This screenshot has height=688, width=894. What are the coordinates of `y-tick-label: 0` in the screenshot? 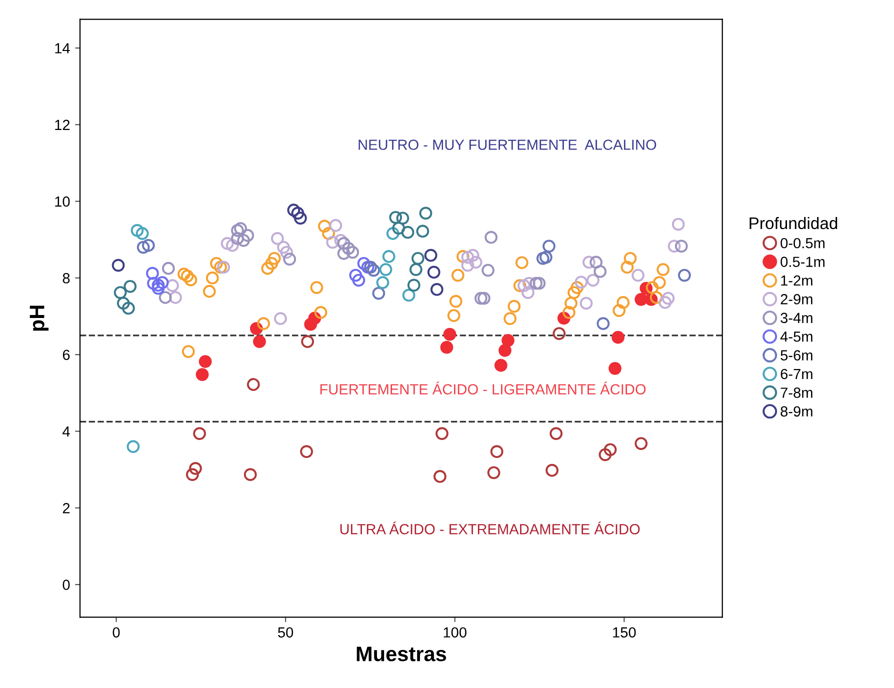 It's located at (66, 585).